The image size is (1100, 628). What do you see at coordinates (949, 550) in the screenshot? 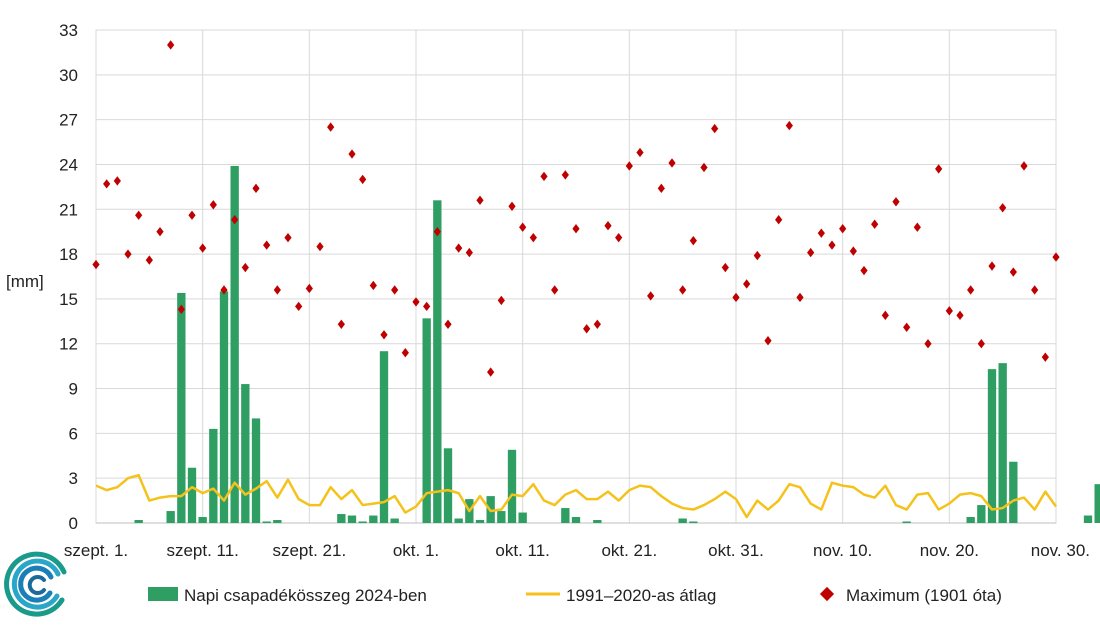
I see `x-tick-label: nov. 20.` at bounding box center [949, 550].